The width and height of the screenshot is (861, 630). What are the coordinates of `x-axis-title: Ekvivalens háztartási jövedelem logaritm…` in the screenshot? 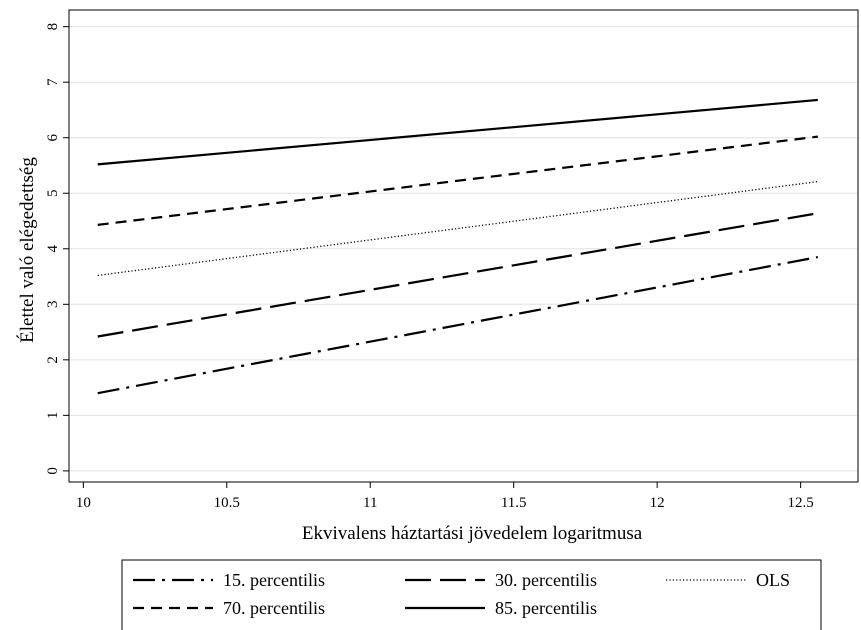 It's located at (472, 533).